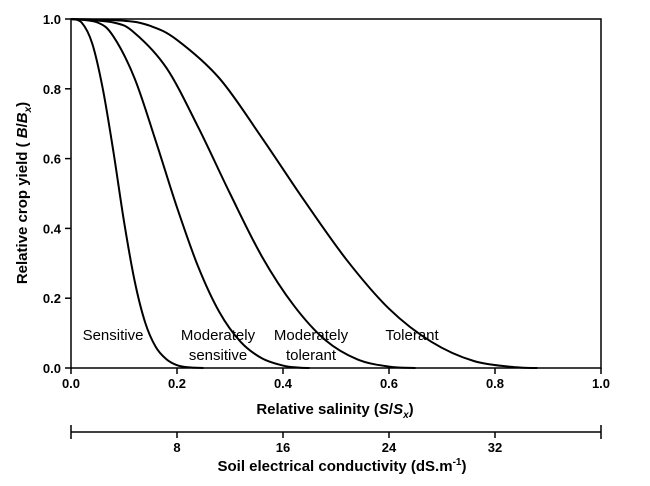 Image resolution: width=650 pixels, height=486 pixels. Describe the element at coordinates (24, 193) in the screenshot. I see `y-axis-title: Relative crop yield ( B/Bx)` at that location.